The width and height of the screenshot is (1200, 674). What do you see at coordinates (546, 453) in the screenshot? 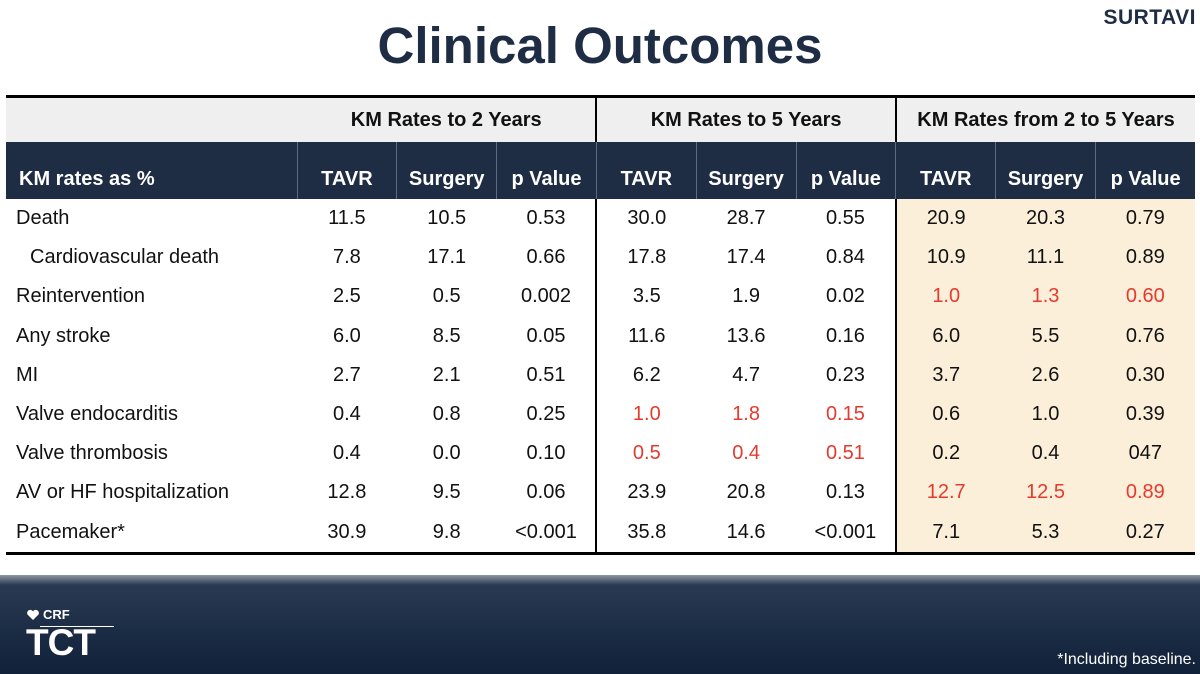
I see `table-cell: 0.10` at bounding box center [546, 453].